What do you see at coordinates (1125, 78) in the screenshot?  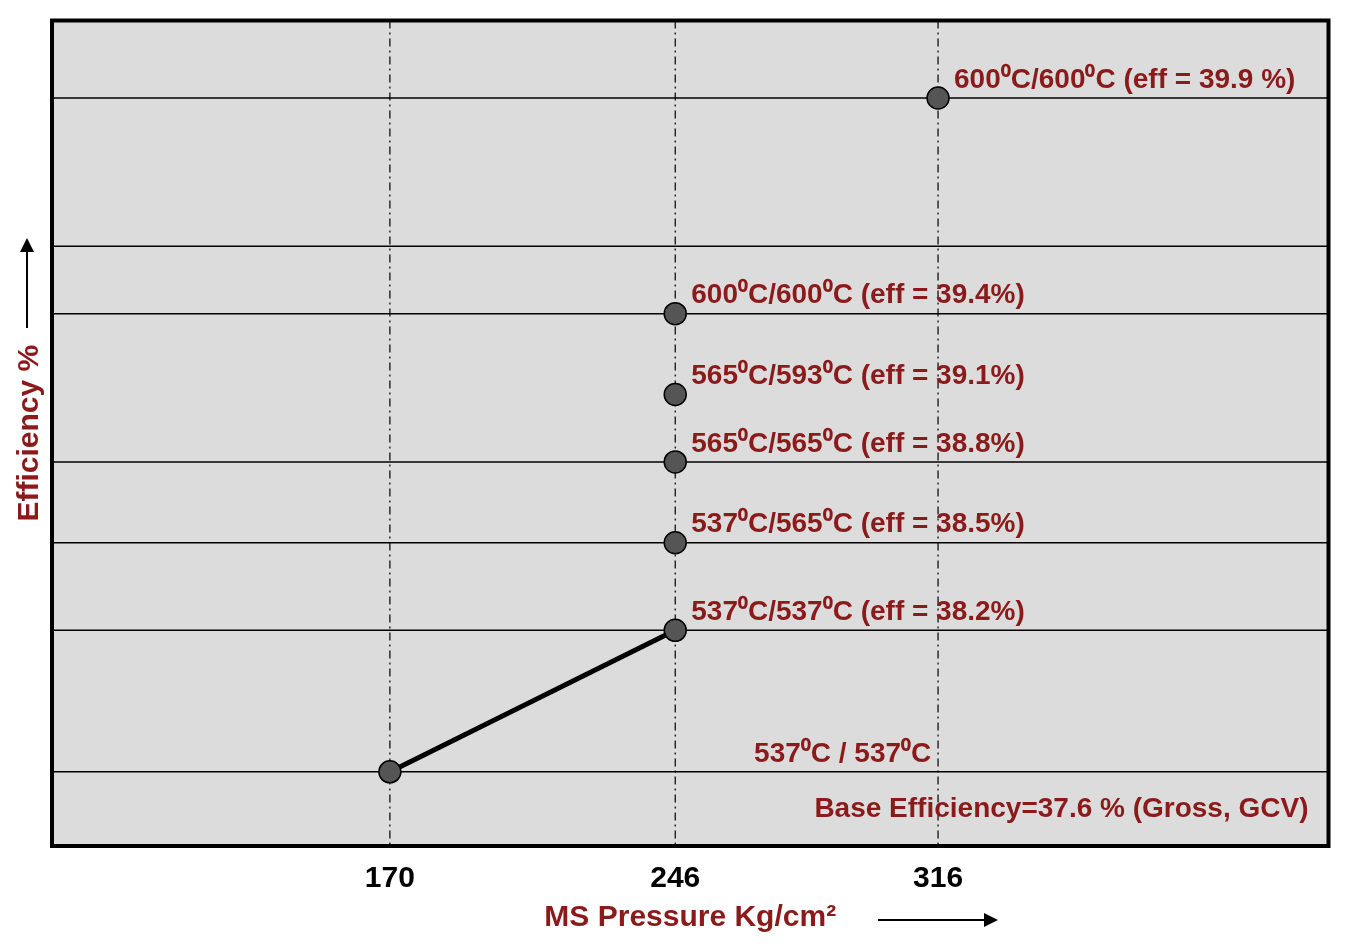 I see `text: 600⁰C/600⁰C (eff = 39.9 %)` at bounding box center [1125, 78].